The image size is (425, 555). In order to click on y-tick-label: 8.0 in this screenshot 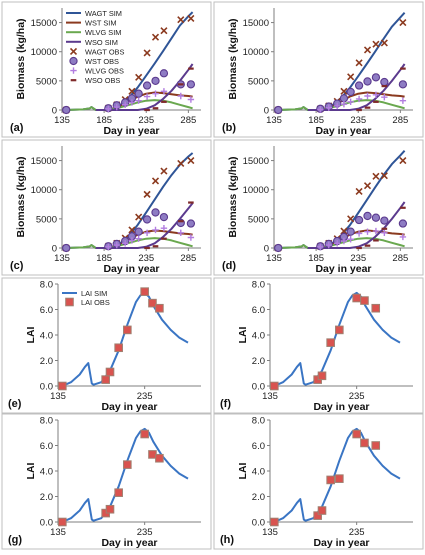, I will do `click(46, 285)`.